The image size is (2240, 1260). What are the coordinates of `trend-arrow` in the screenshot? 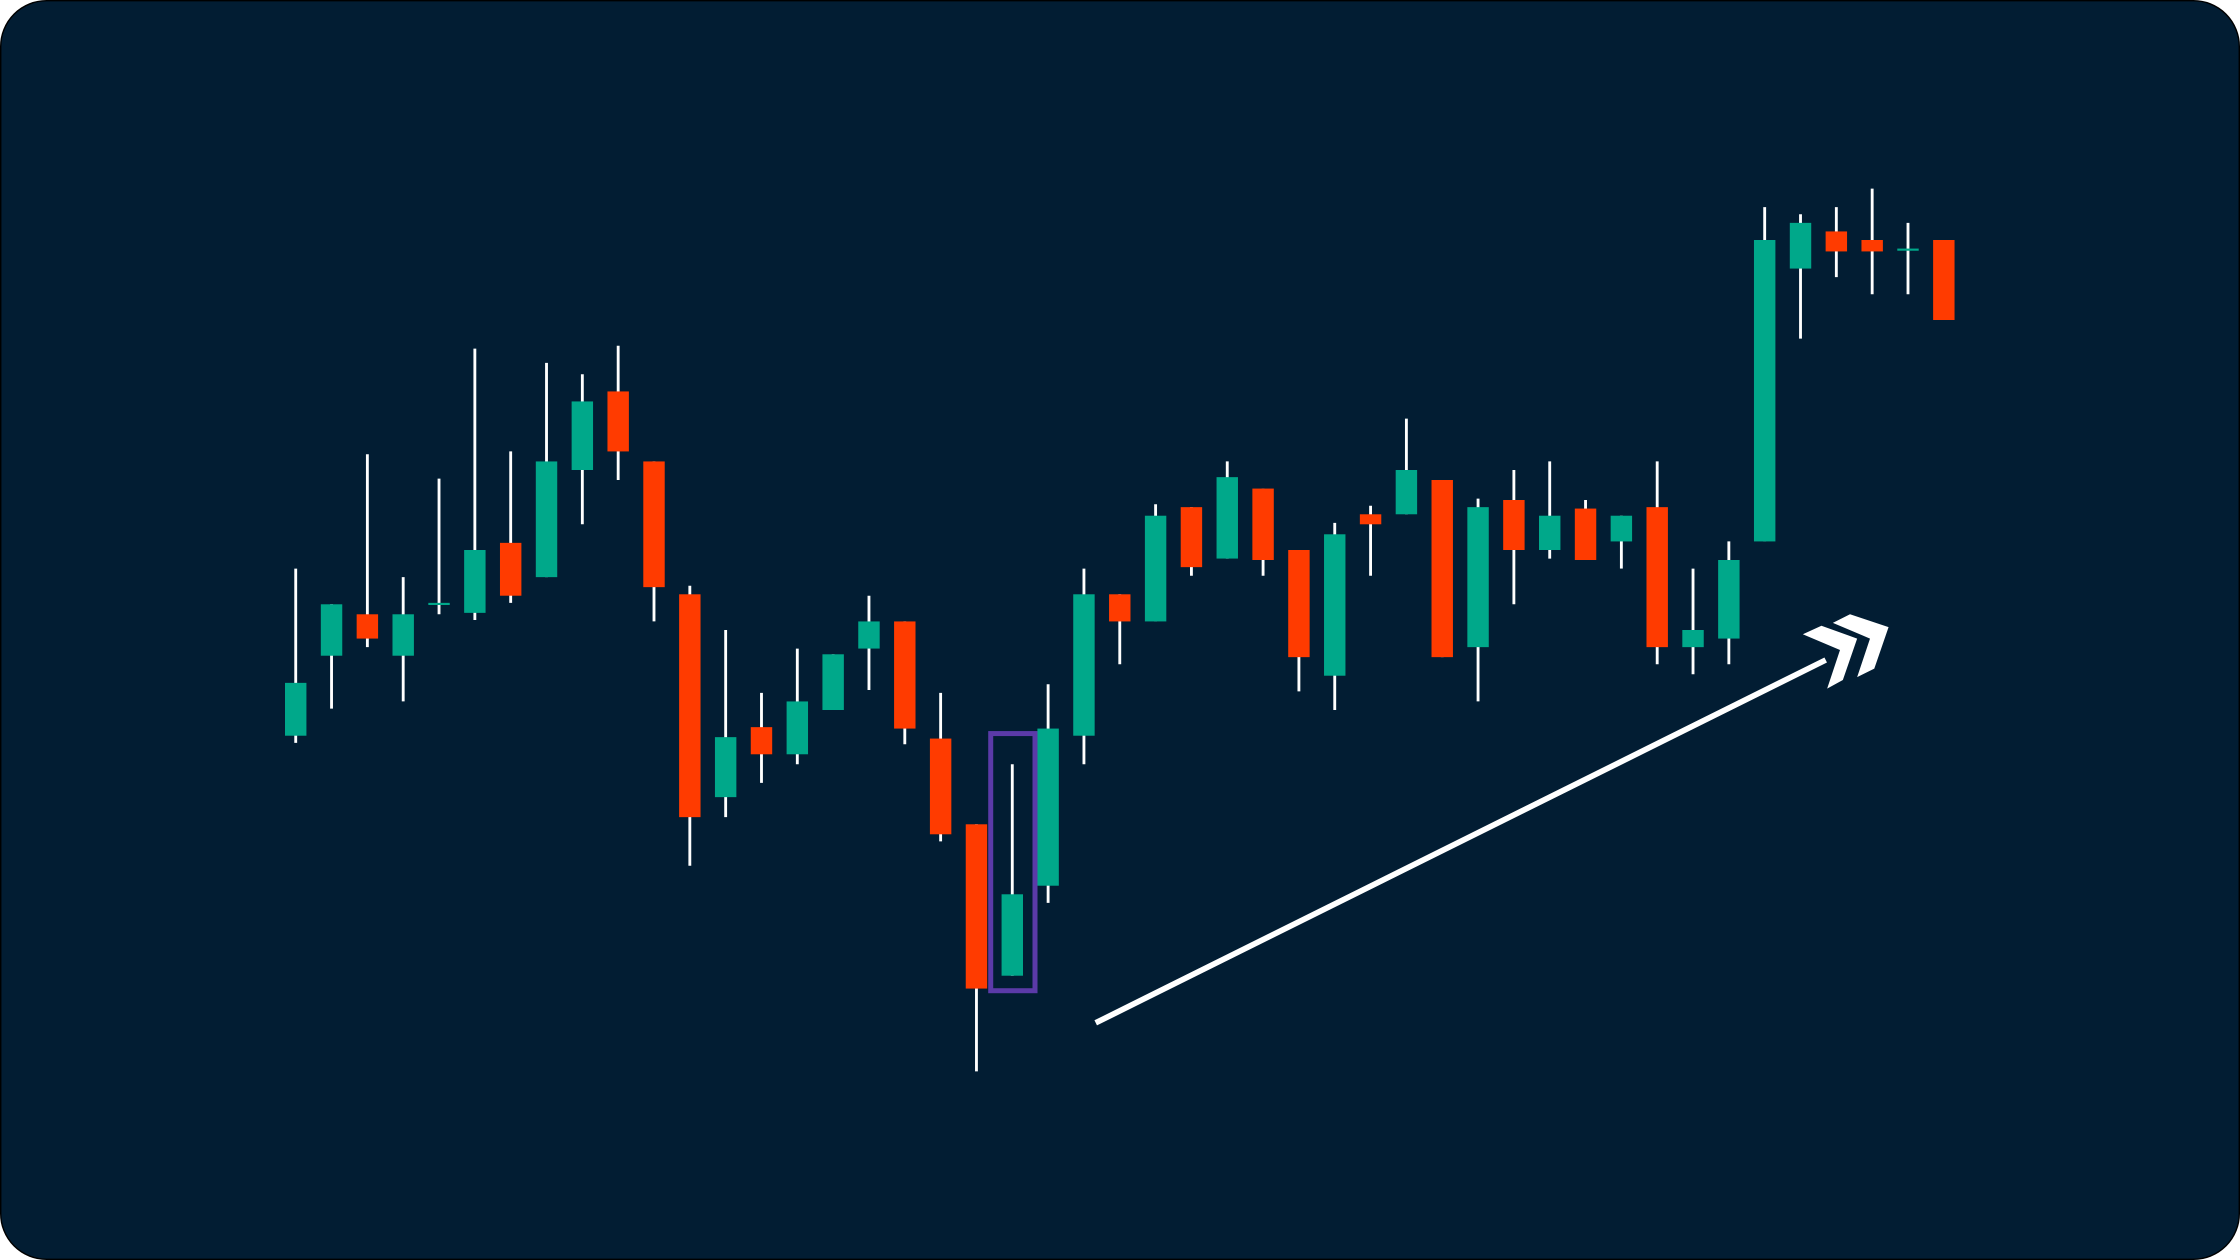 It's located at (1460, 841).